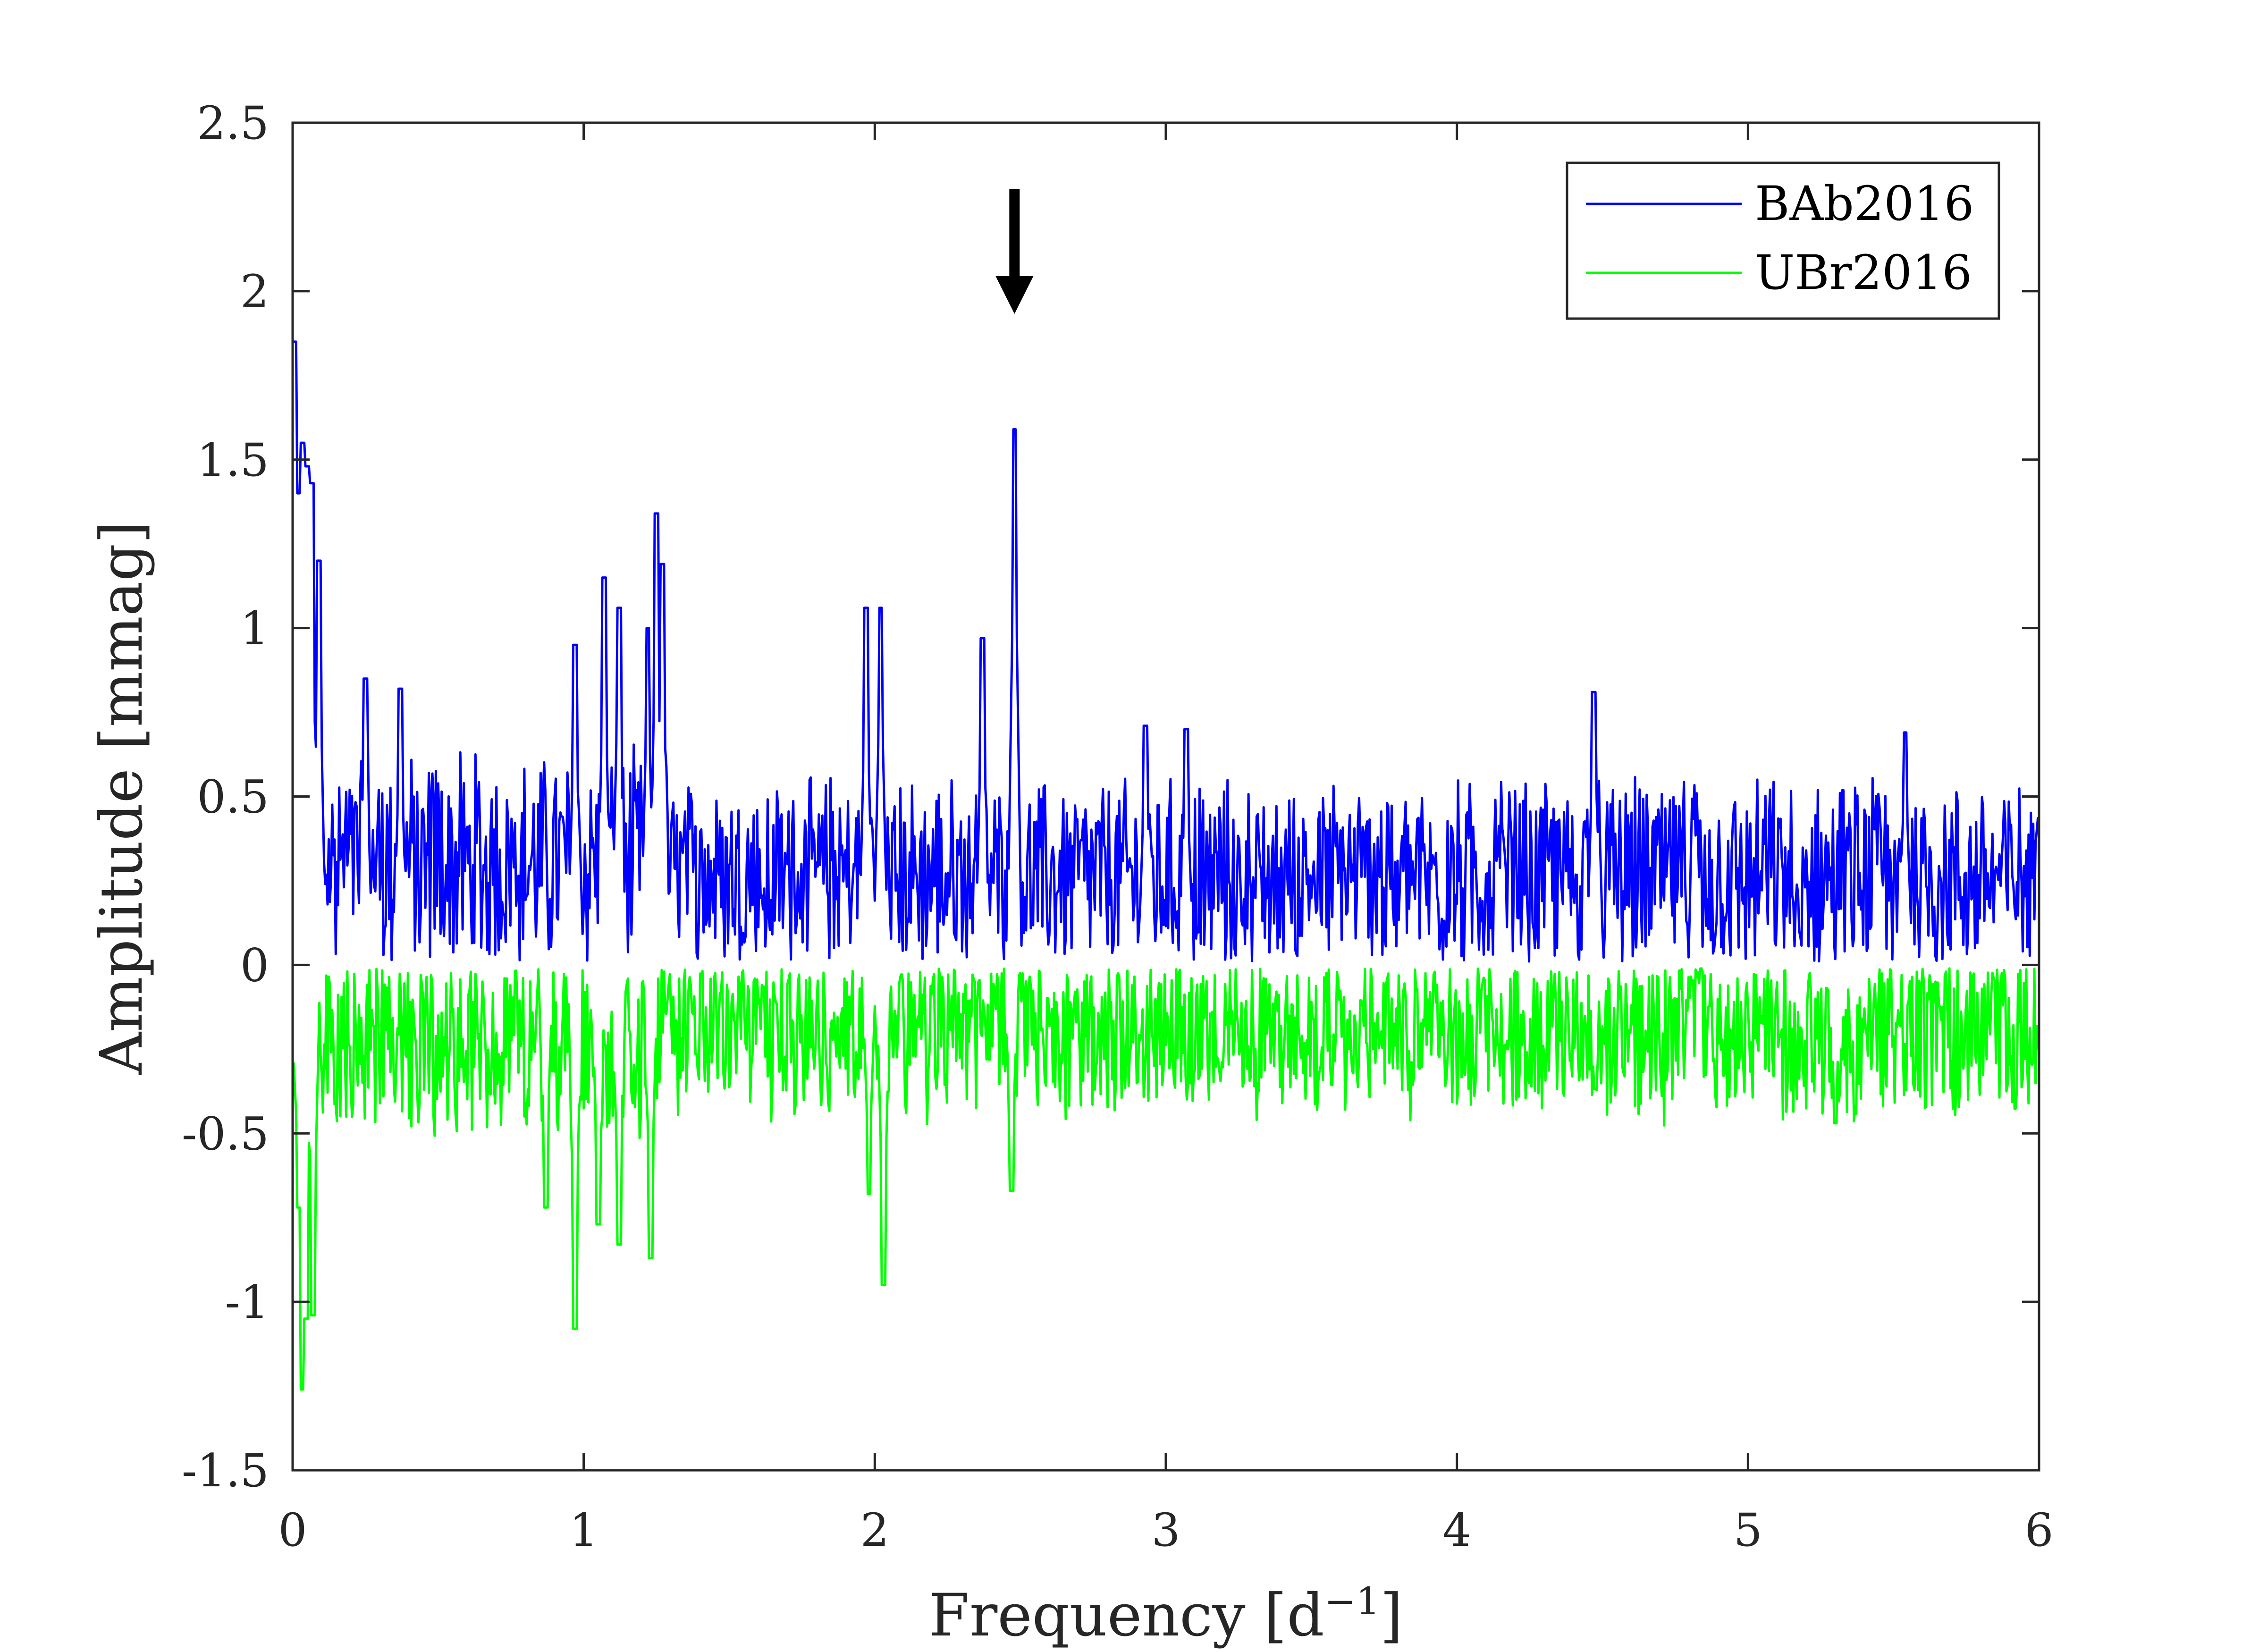 This screenshot has width=2242, height=1652. Describe the element at coordinates (874, 1530) in the screenshot. I see `x-tick-label: 2` at that location.